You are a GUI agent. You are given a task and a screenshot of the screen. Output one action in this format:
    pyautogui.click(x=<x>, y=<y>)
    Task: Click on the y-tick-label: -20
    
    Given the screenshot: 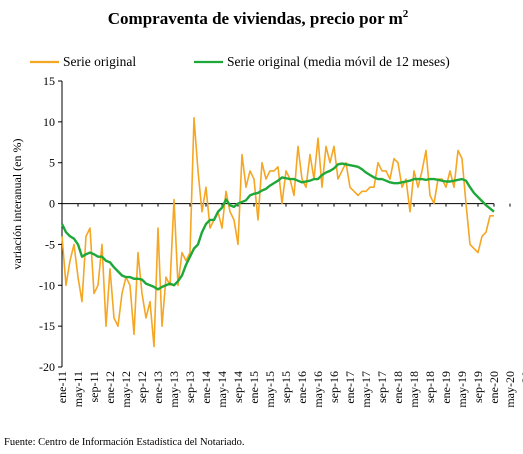 What is the action you would take?
    pyautogui.click(x=47, y=367)
    